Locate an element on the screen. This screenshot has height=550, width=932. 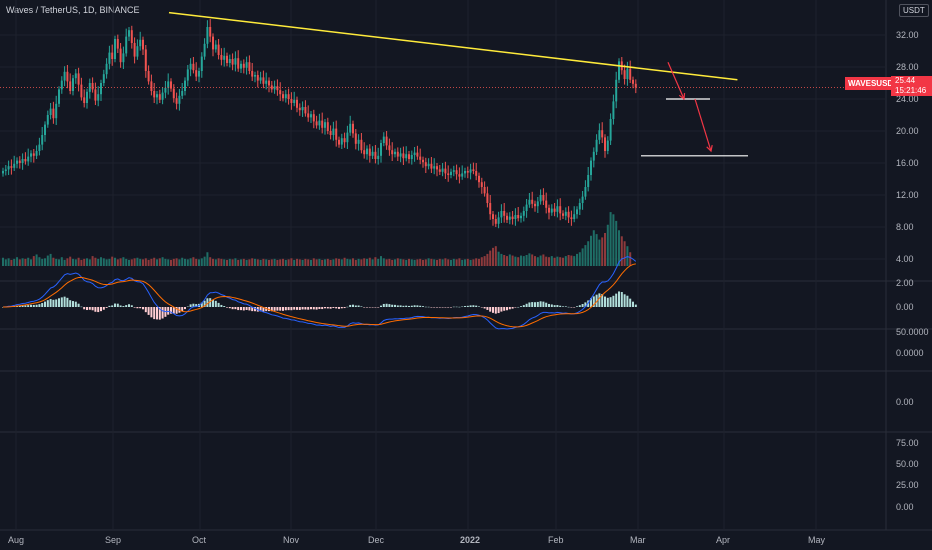
price-tick-label: 32.00 is located at coordinates (907, 35).